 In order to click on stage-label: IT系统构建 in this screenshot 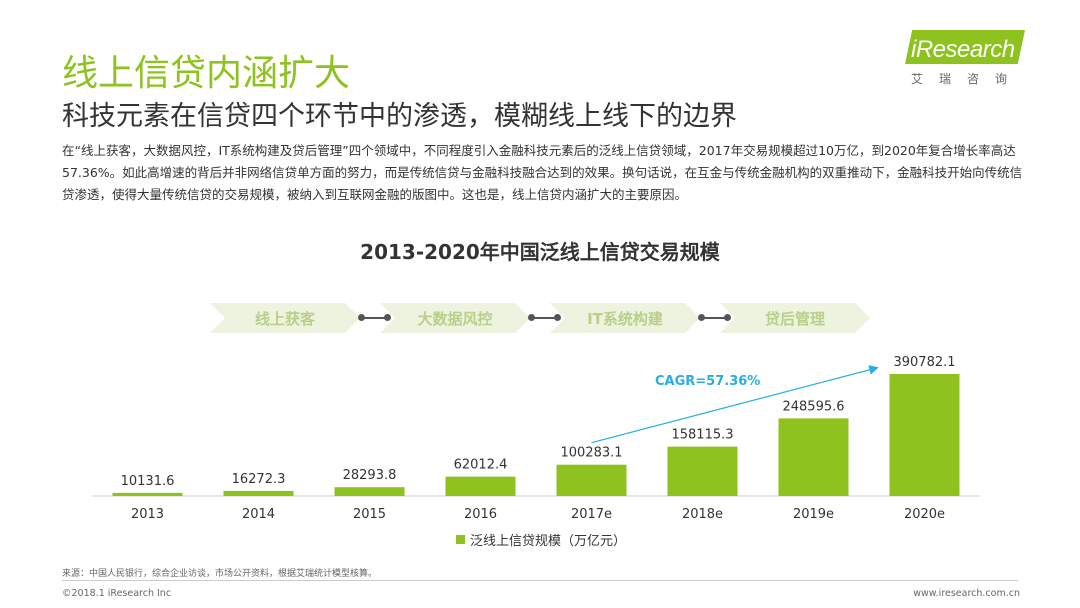, I will do `click(625, 318)`.